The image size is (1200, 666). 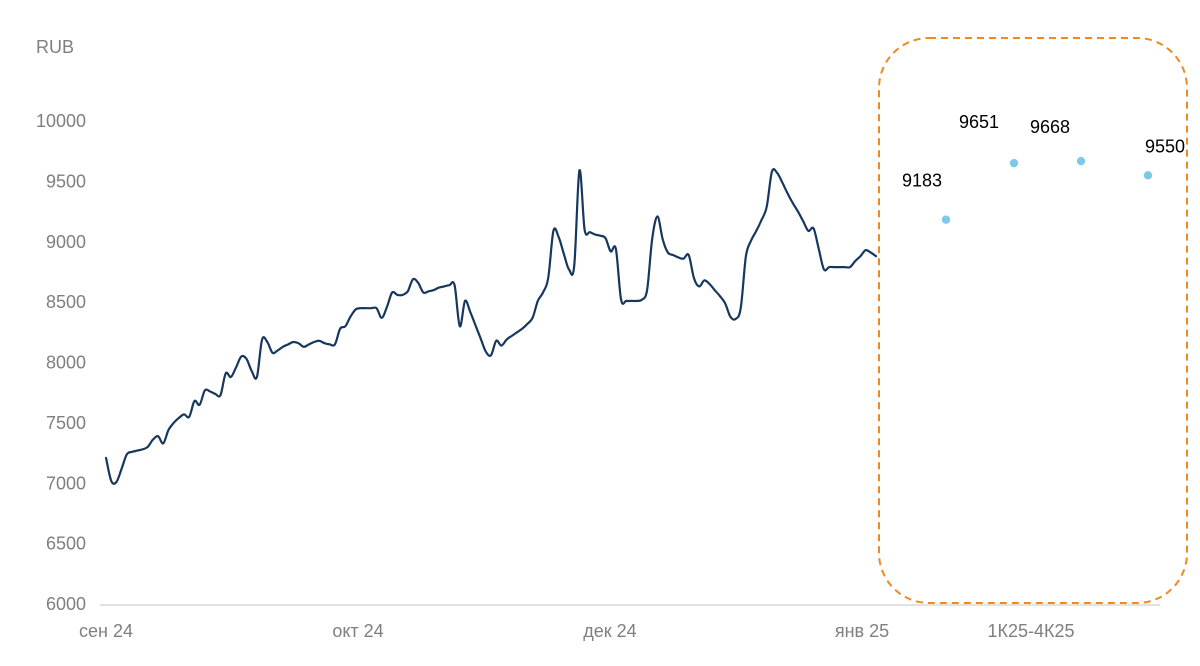 What do you see at coordinates (66, 483) in the screenshot?
I see `y-tick-label: 7000` at bounding box center [66, 483].